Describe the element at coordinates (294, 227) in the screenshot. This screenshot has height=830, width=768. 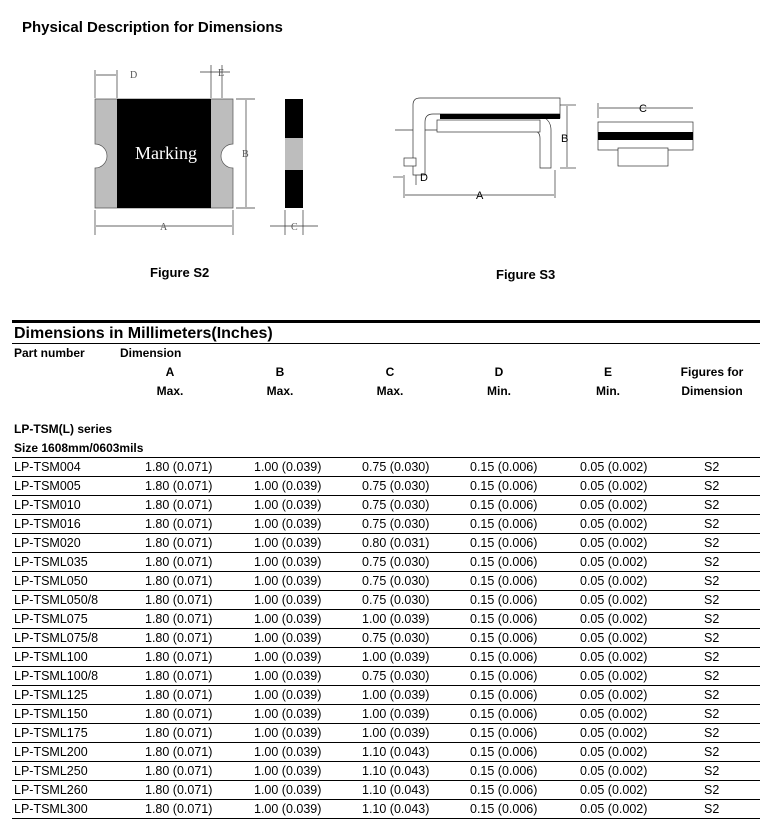
I see `dim-c-label: C` at that location.